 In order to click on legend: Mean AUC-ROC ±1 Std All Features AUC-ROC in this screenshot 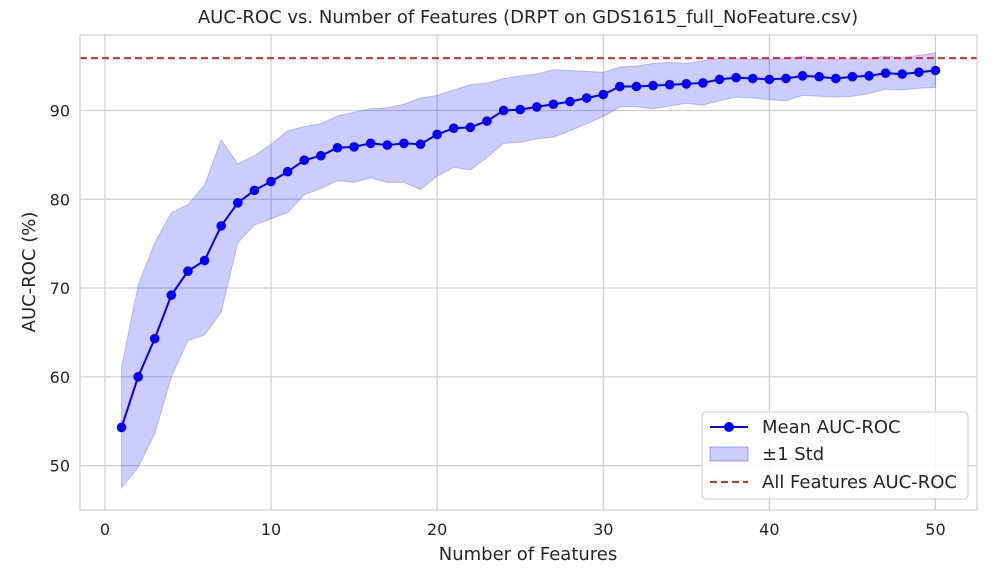, I will do `click(835, 455)`.